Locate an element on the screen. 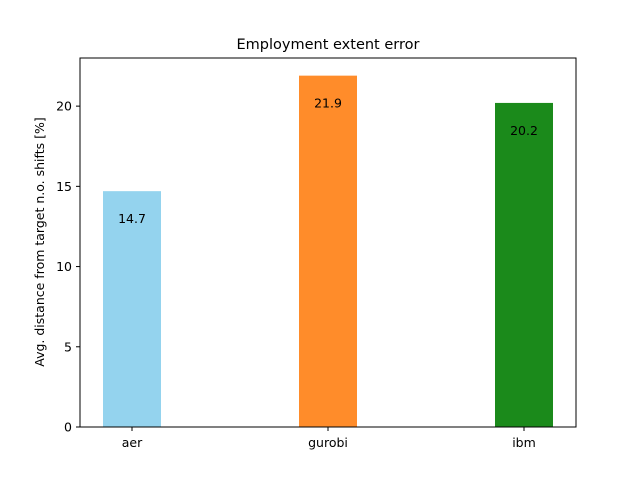 This screenshot has width=640, height=480. x-axis: aer gurobi ibm is located at coordinates (329, 438).